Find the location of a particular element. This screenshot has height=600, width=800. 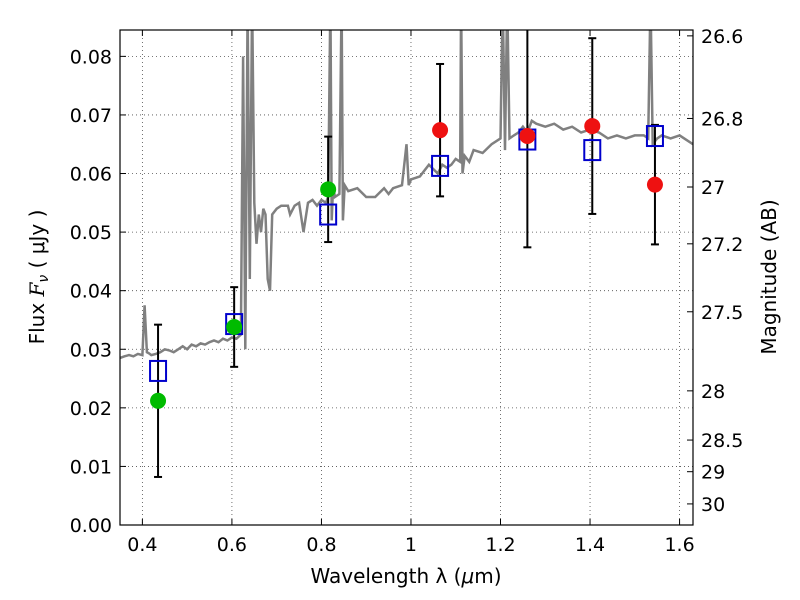

mag-tick-label: 28 is located at coordinates (713, 392).